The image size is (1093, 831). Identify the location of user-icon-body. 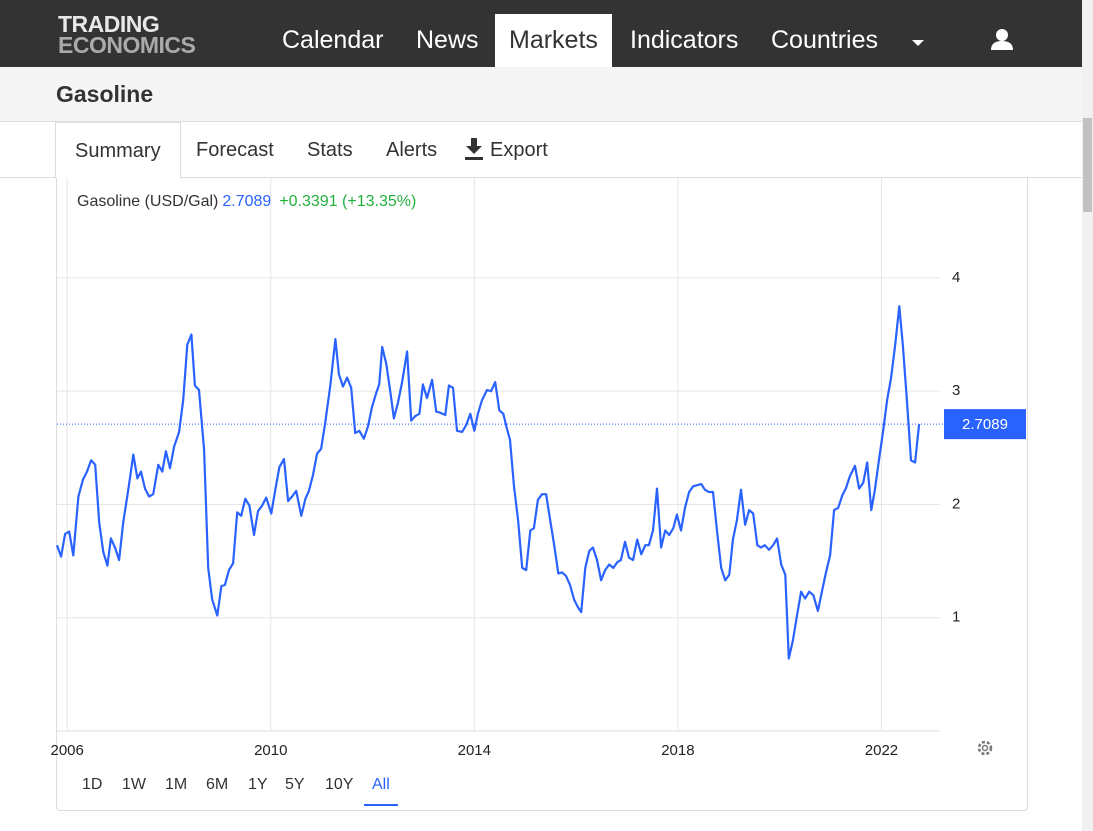
(1002, 45).